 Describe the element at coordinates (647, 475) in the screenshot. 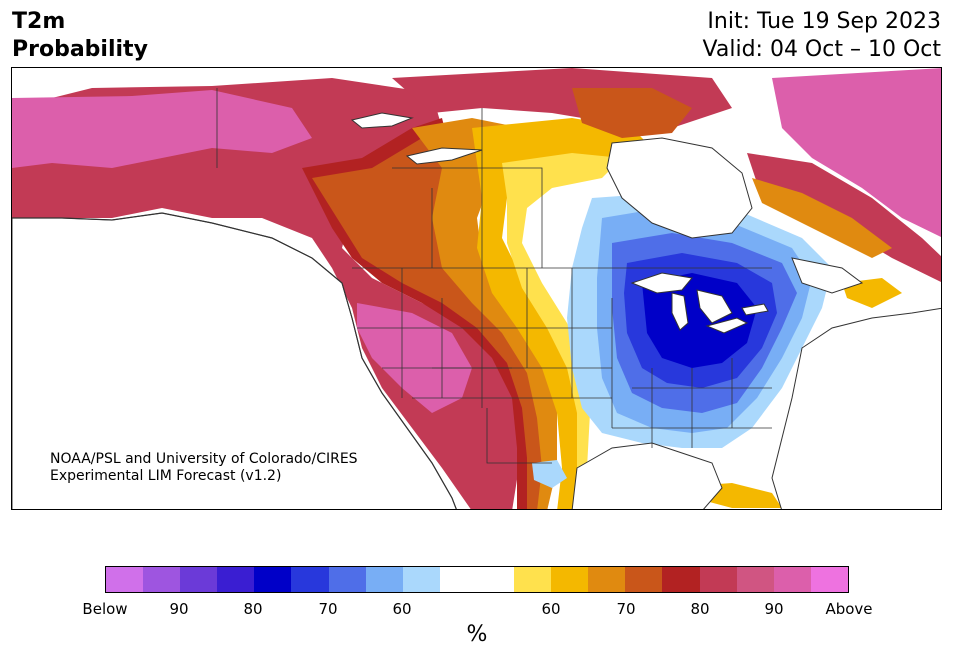

I see `gulf-of-mexico` at that location.